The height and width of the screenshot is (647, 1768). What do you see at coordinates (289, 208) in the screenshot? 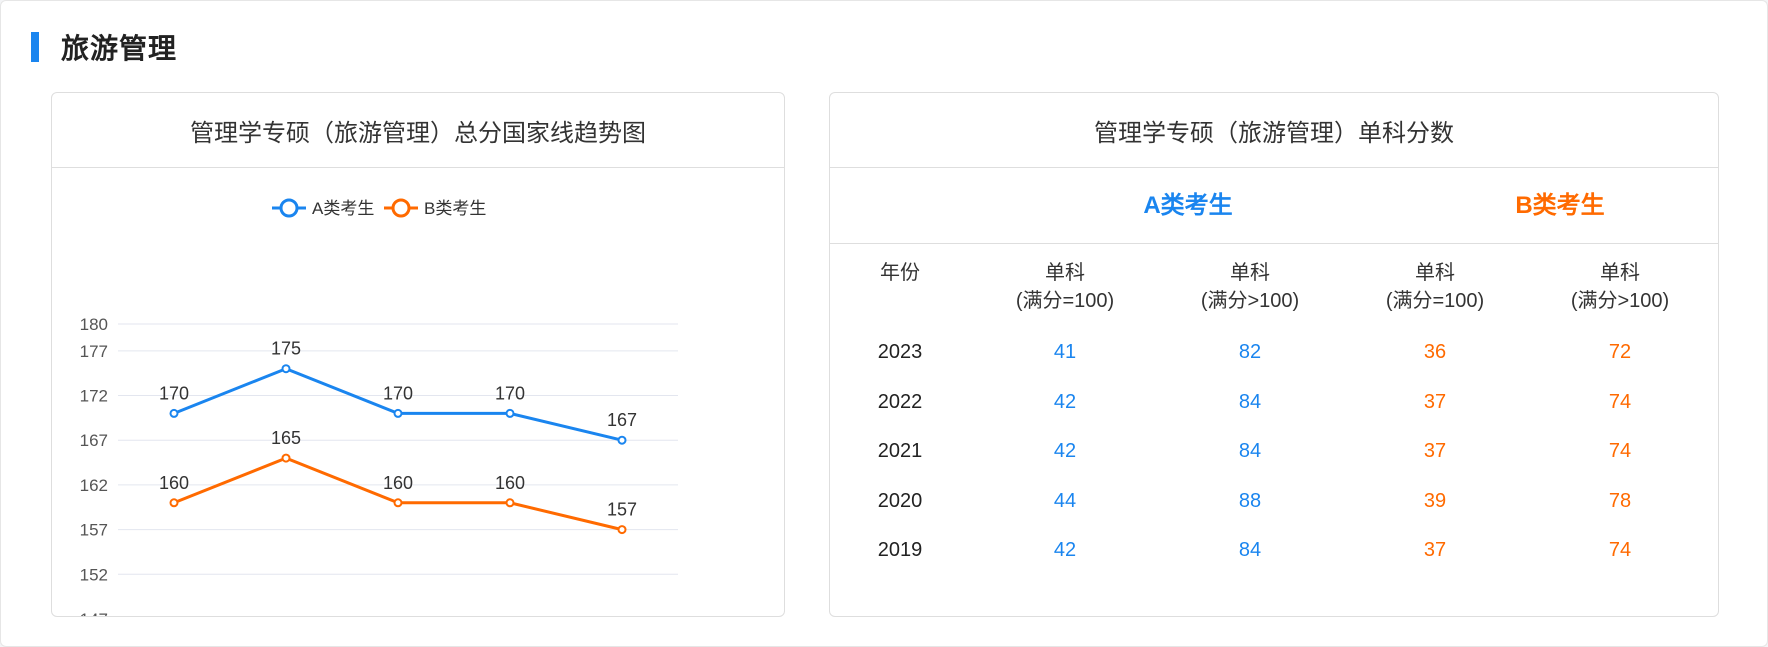
I see `legend-marker-a` at bounding box center [289, 208].